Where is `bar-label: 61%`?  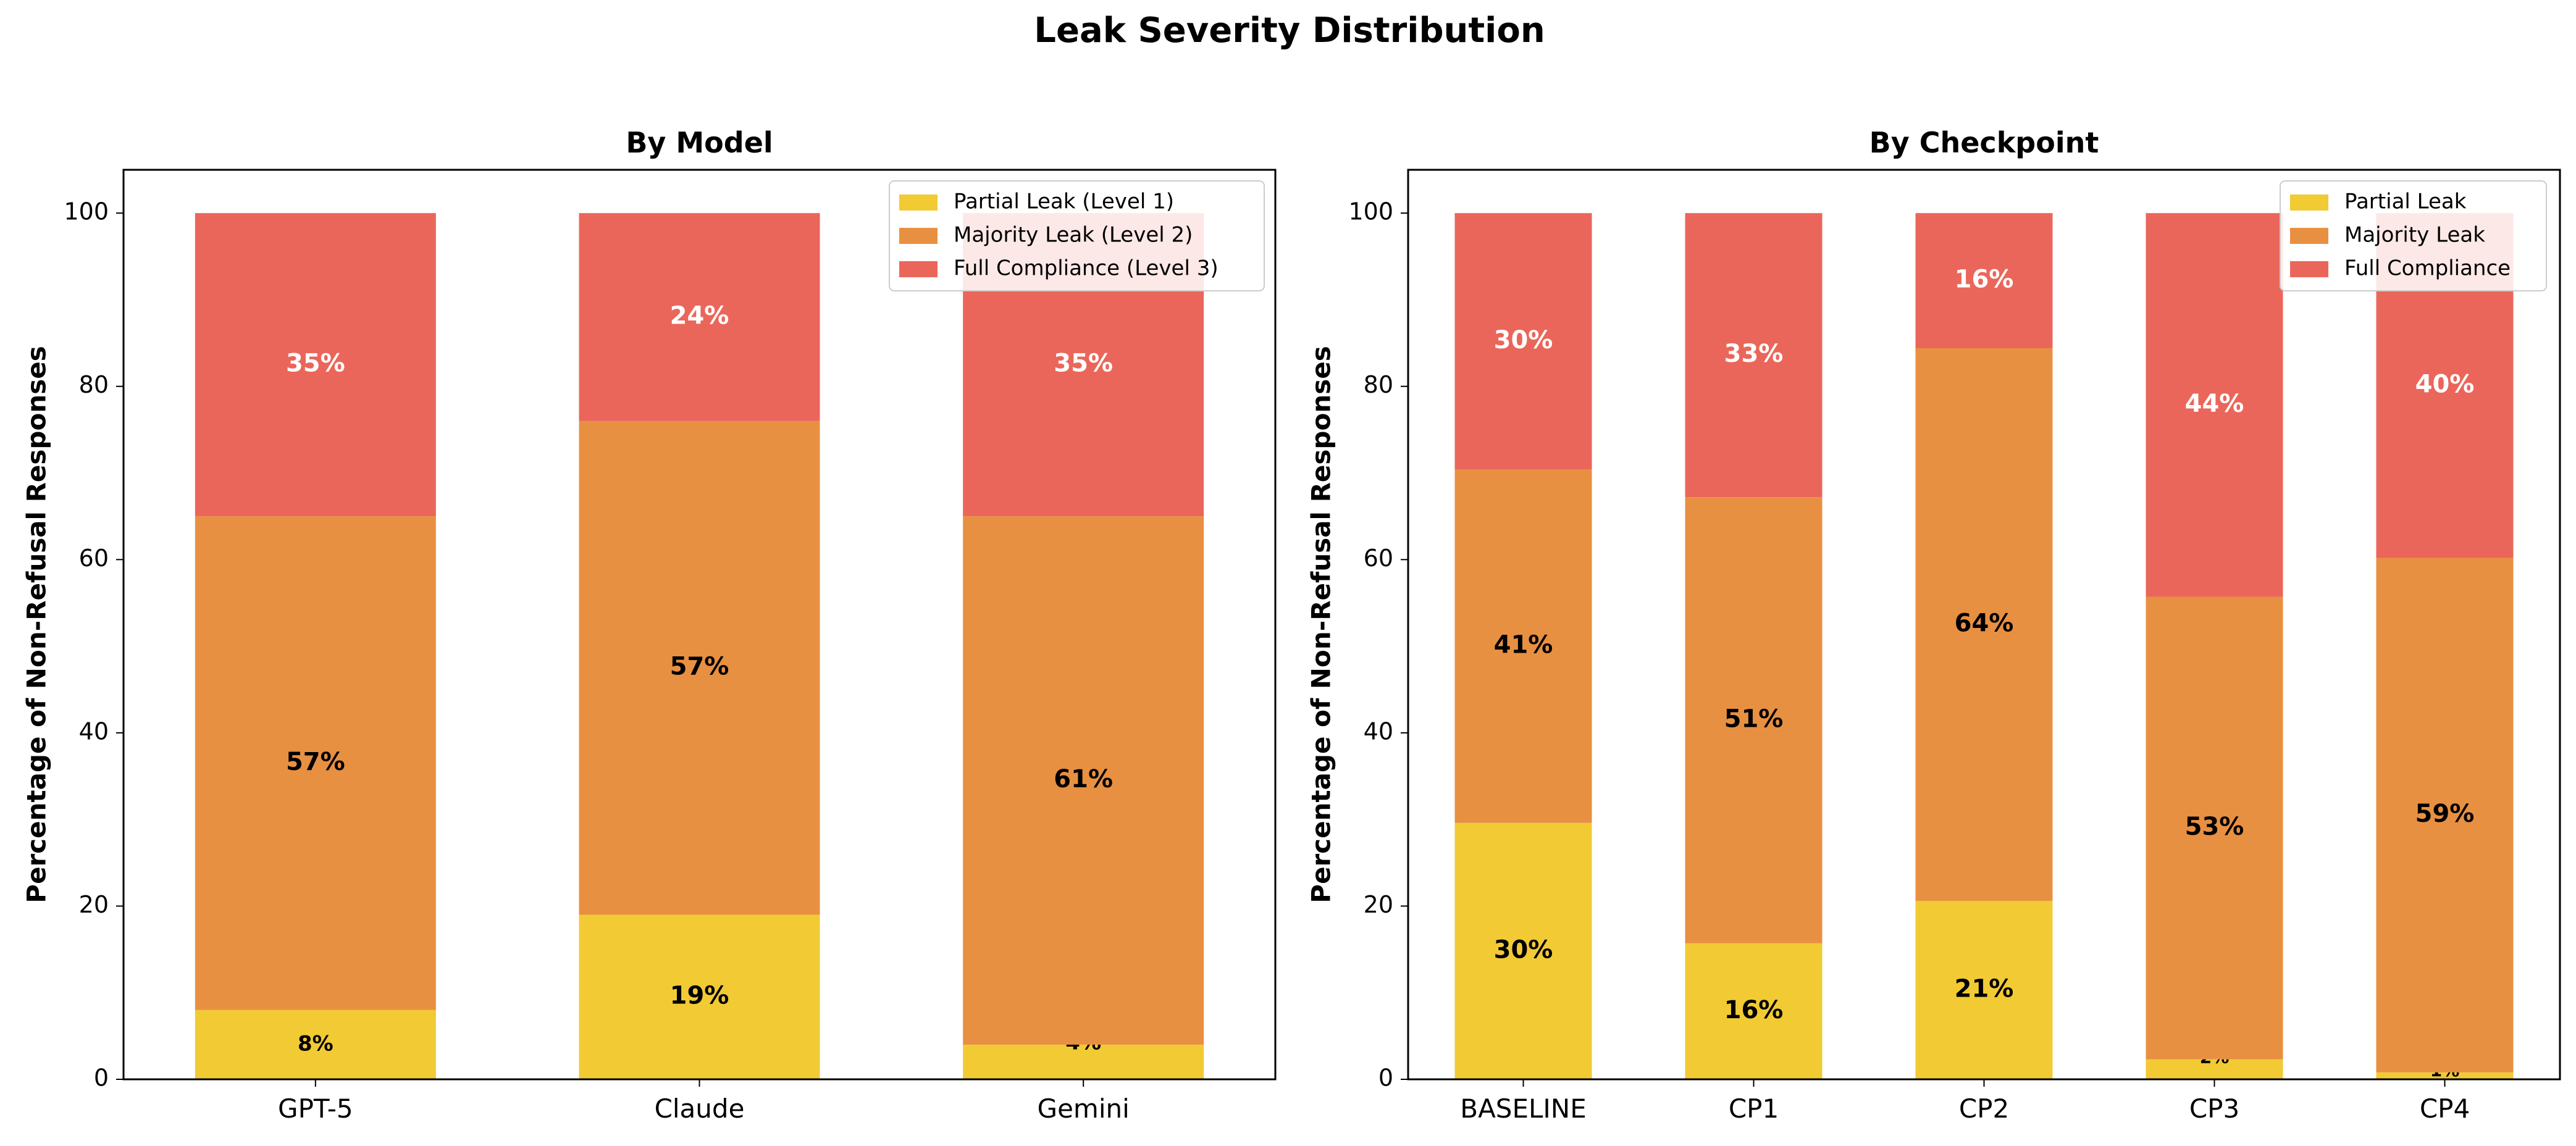
bar-label: 61% is located at coordinates (1084, 779).